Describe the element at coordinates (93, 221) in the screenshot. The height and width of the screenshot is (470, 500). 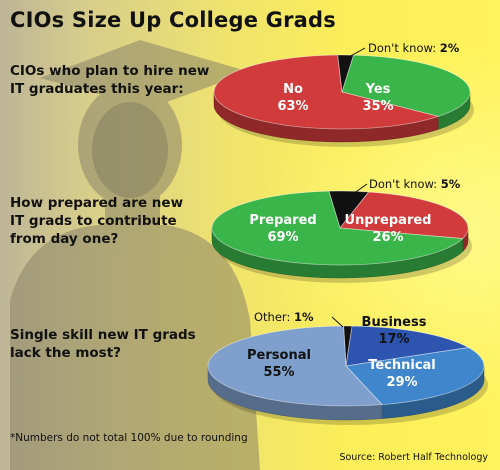
I see `chart-2-question-line-2: IT grads to contribute` at that location.